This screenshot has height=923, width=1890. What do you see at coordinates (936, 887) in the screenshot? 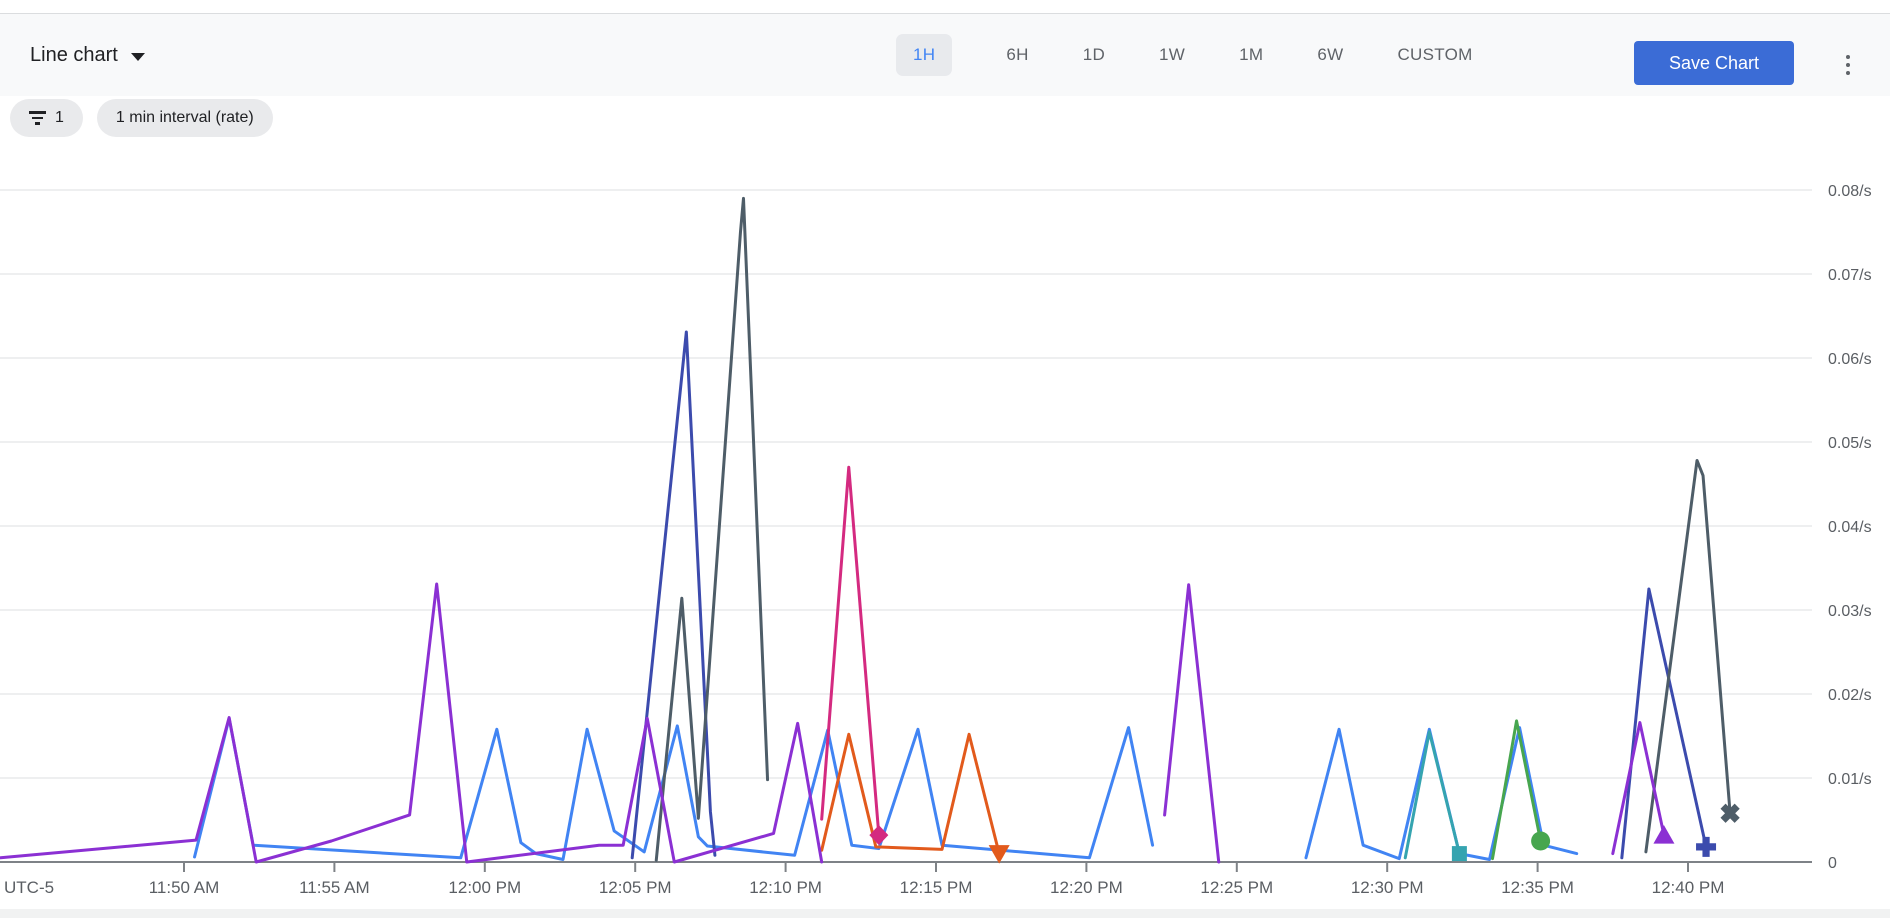
I see `x-axis-label: 12:15 PM` at bounding box center [936, 887].